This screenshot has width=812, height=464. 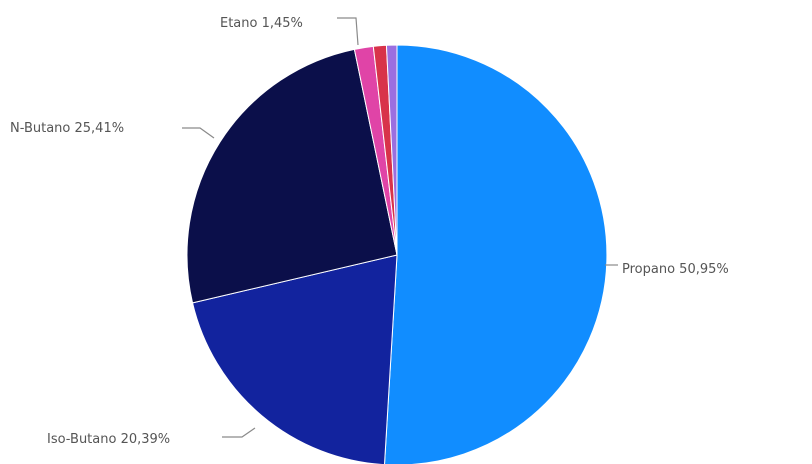 I want to click on data-label-etano: Etano 1,45%, so click(x=261, y=23).